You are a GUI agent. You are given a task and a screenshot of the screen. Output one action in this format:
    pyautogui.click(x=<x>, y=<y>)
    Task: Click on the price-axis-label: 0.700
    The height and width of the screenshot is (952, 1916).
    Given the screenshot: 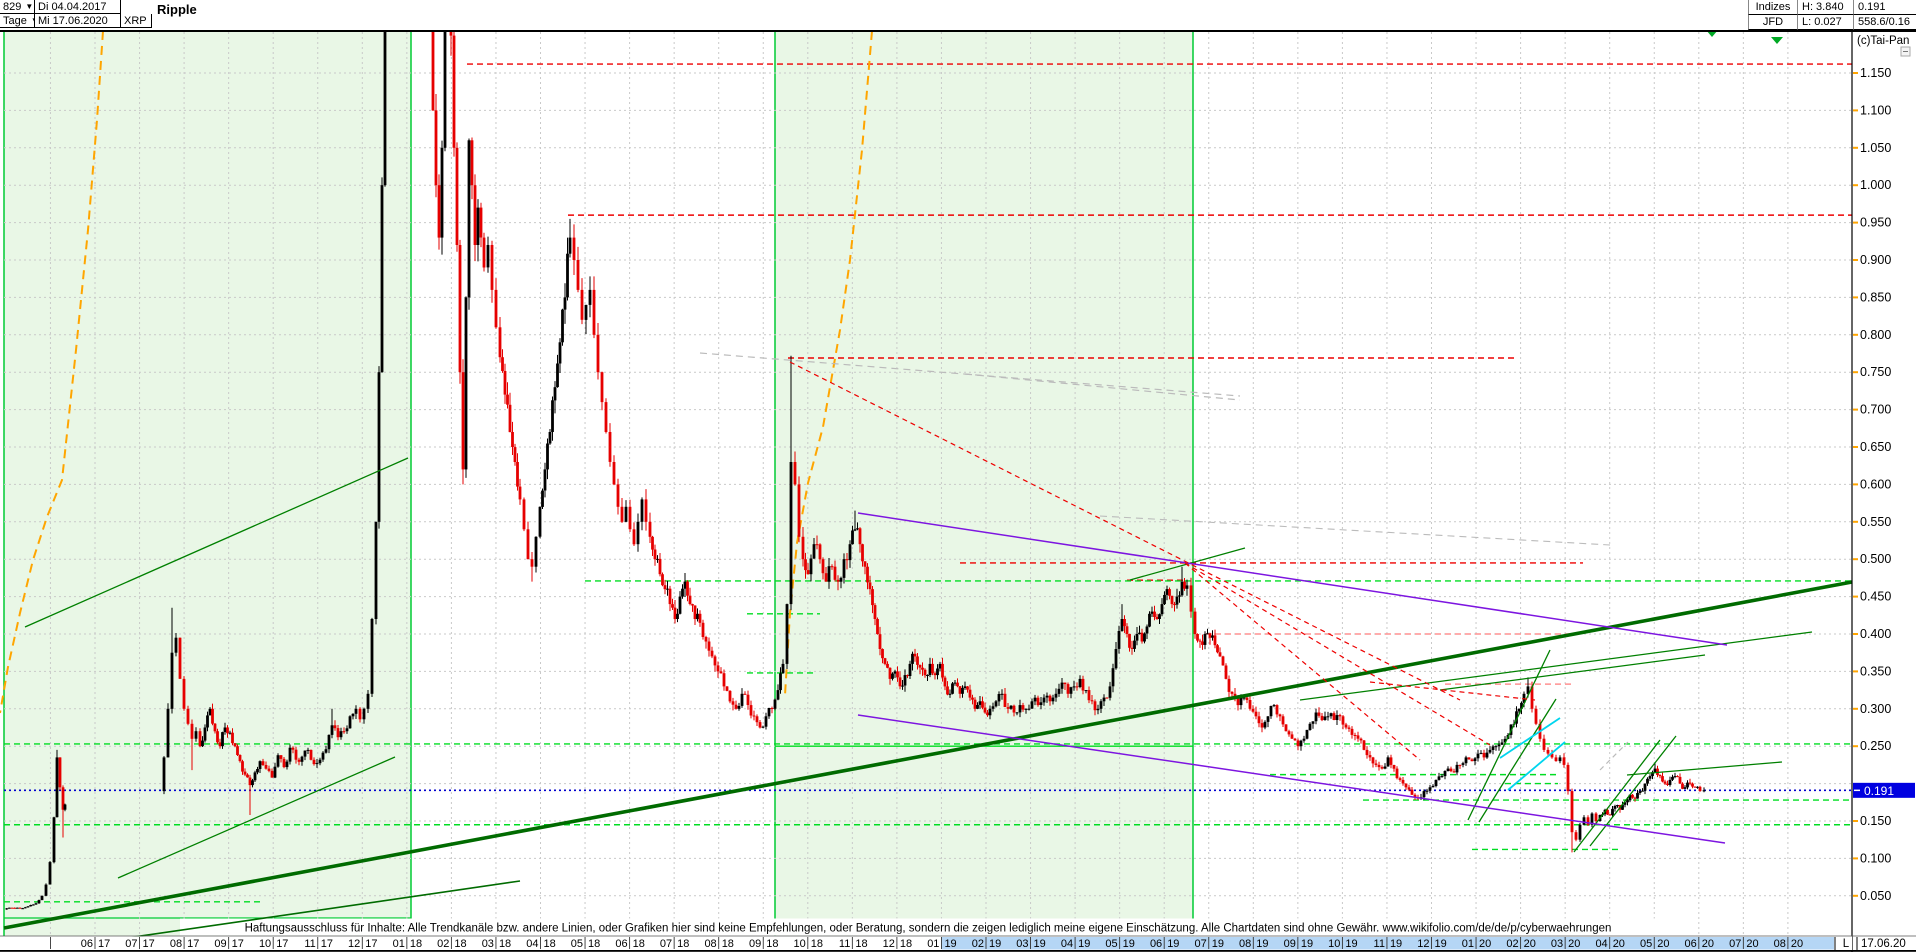 What is the action you would take?
    pyautogui.click(x=1875, y=410)
    